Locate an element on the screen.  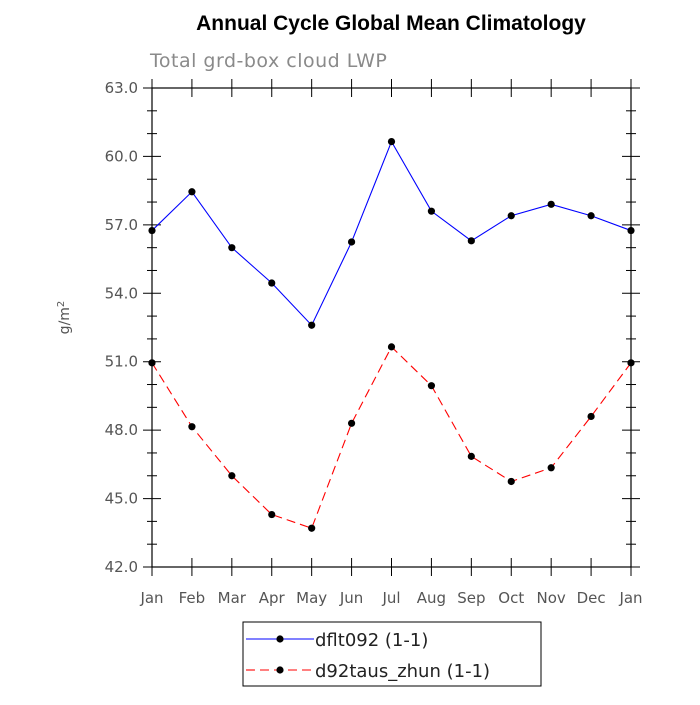
legend-label: d92taus_zhun (1-1) is located at coordinates (402, 671).